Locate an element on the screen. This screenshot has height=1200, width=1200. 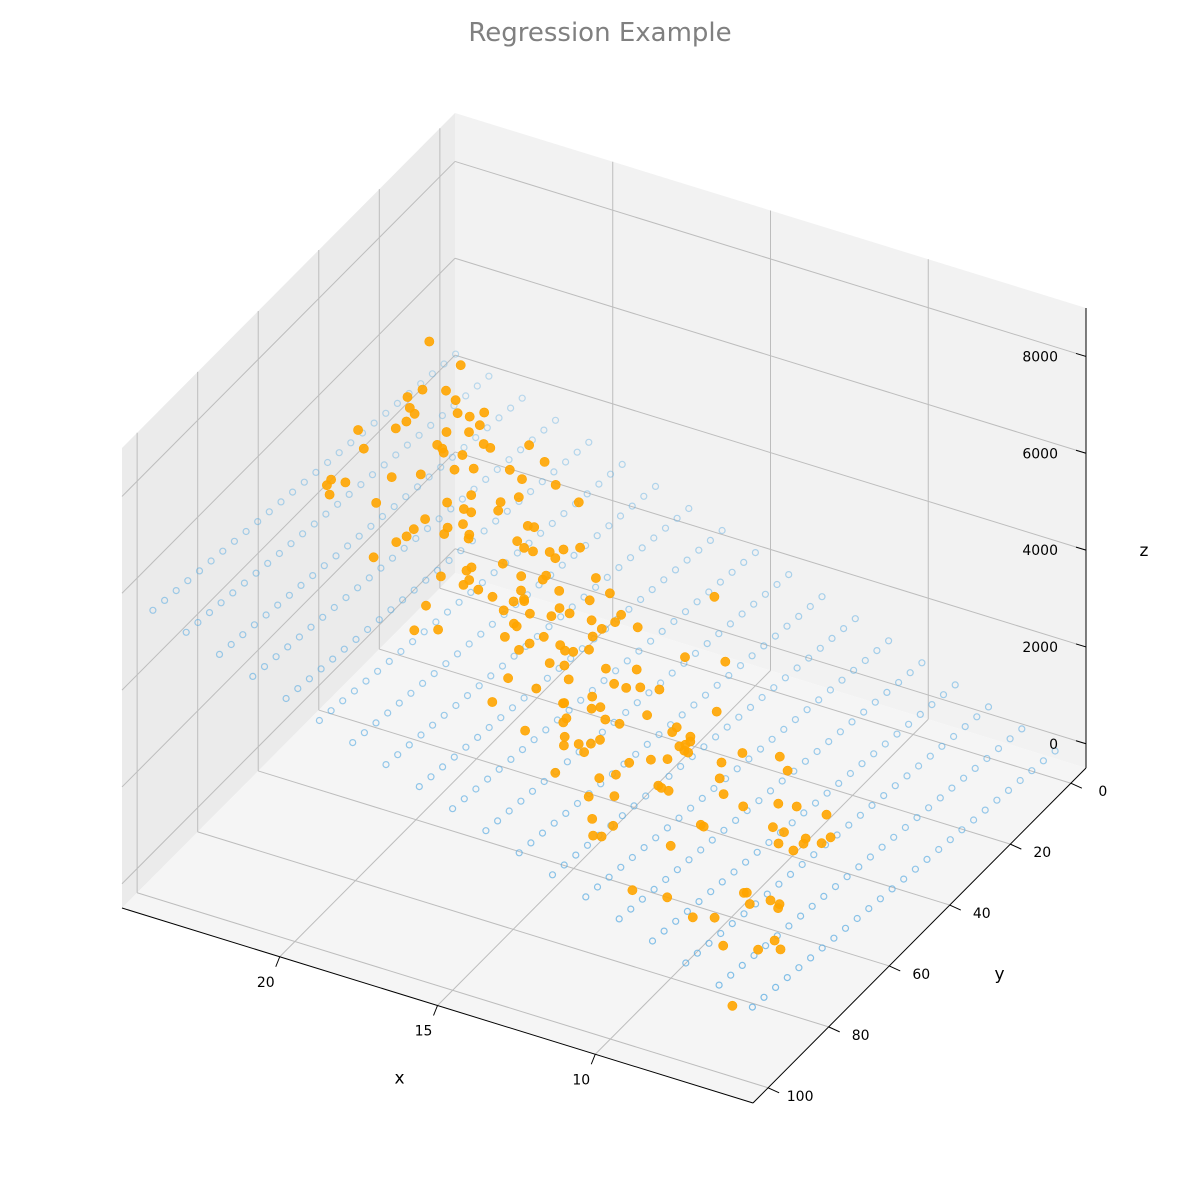
grid-line-z is located at coordinates (288, 329).